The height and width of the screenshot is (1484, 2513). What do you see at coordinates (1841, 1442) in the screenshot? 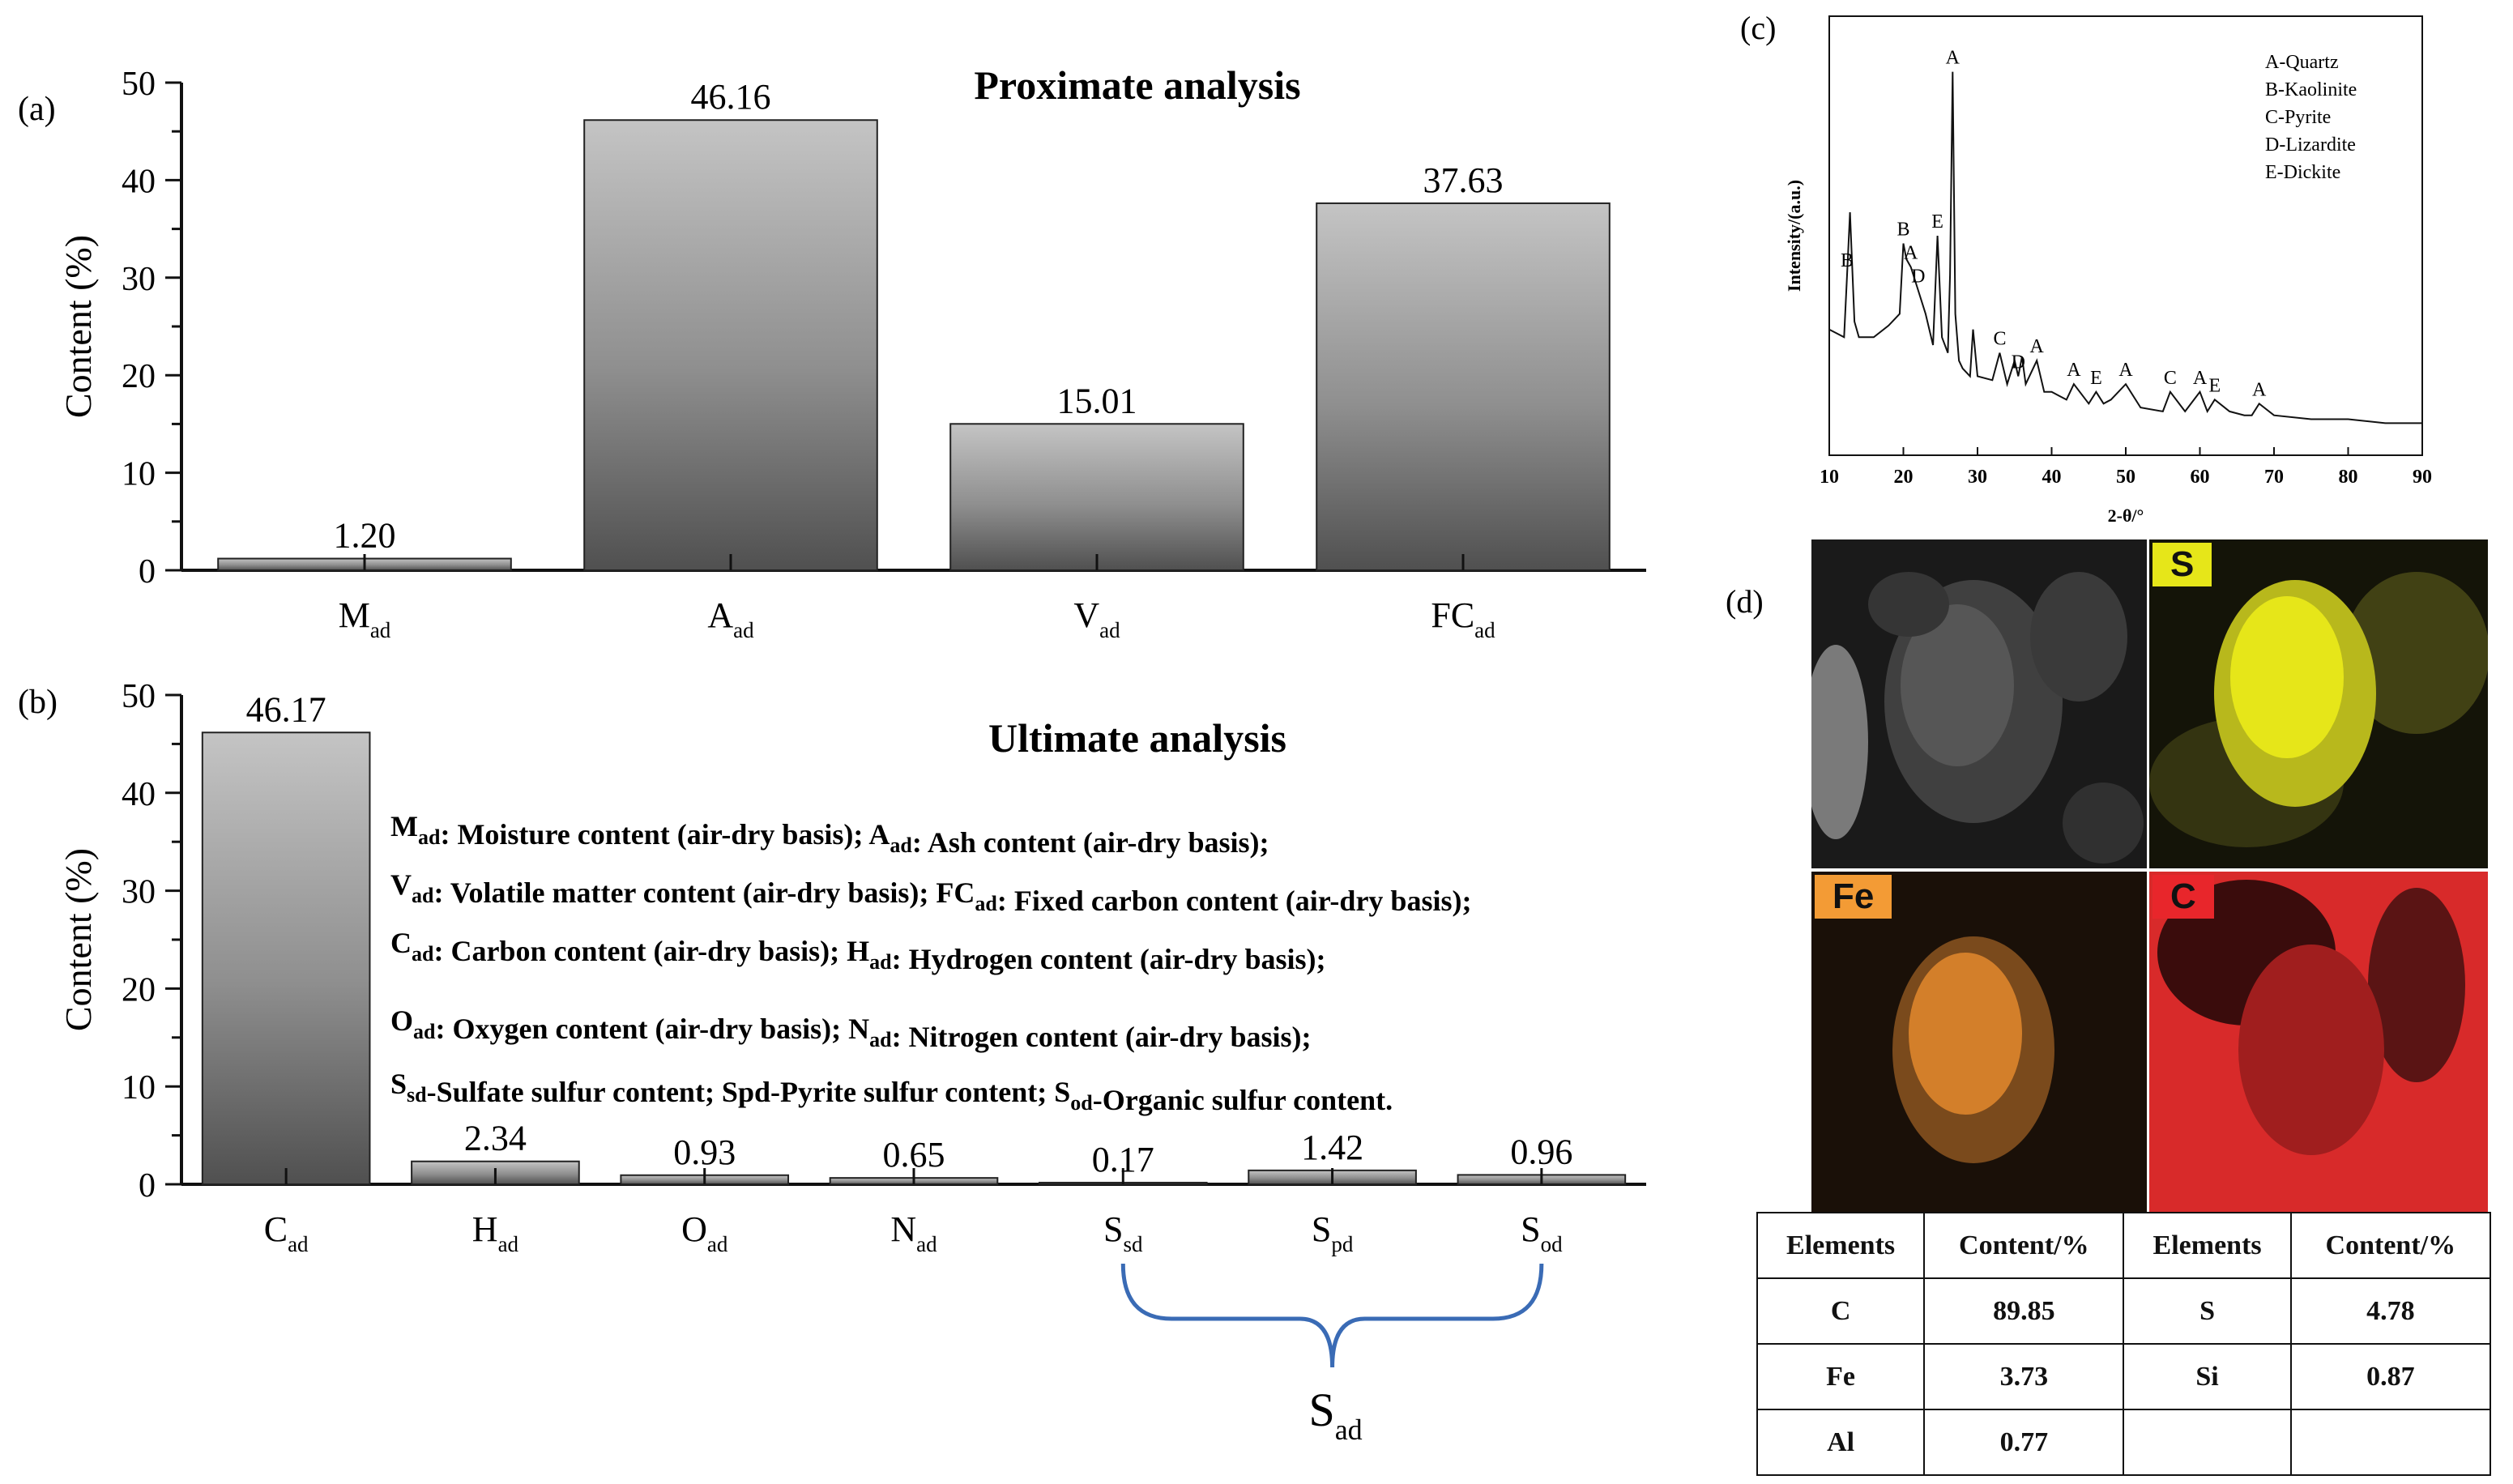
I see `table-cell: Al` at bounding box center [1841, 1442].